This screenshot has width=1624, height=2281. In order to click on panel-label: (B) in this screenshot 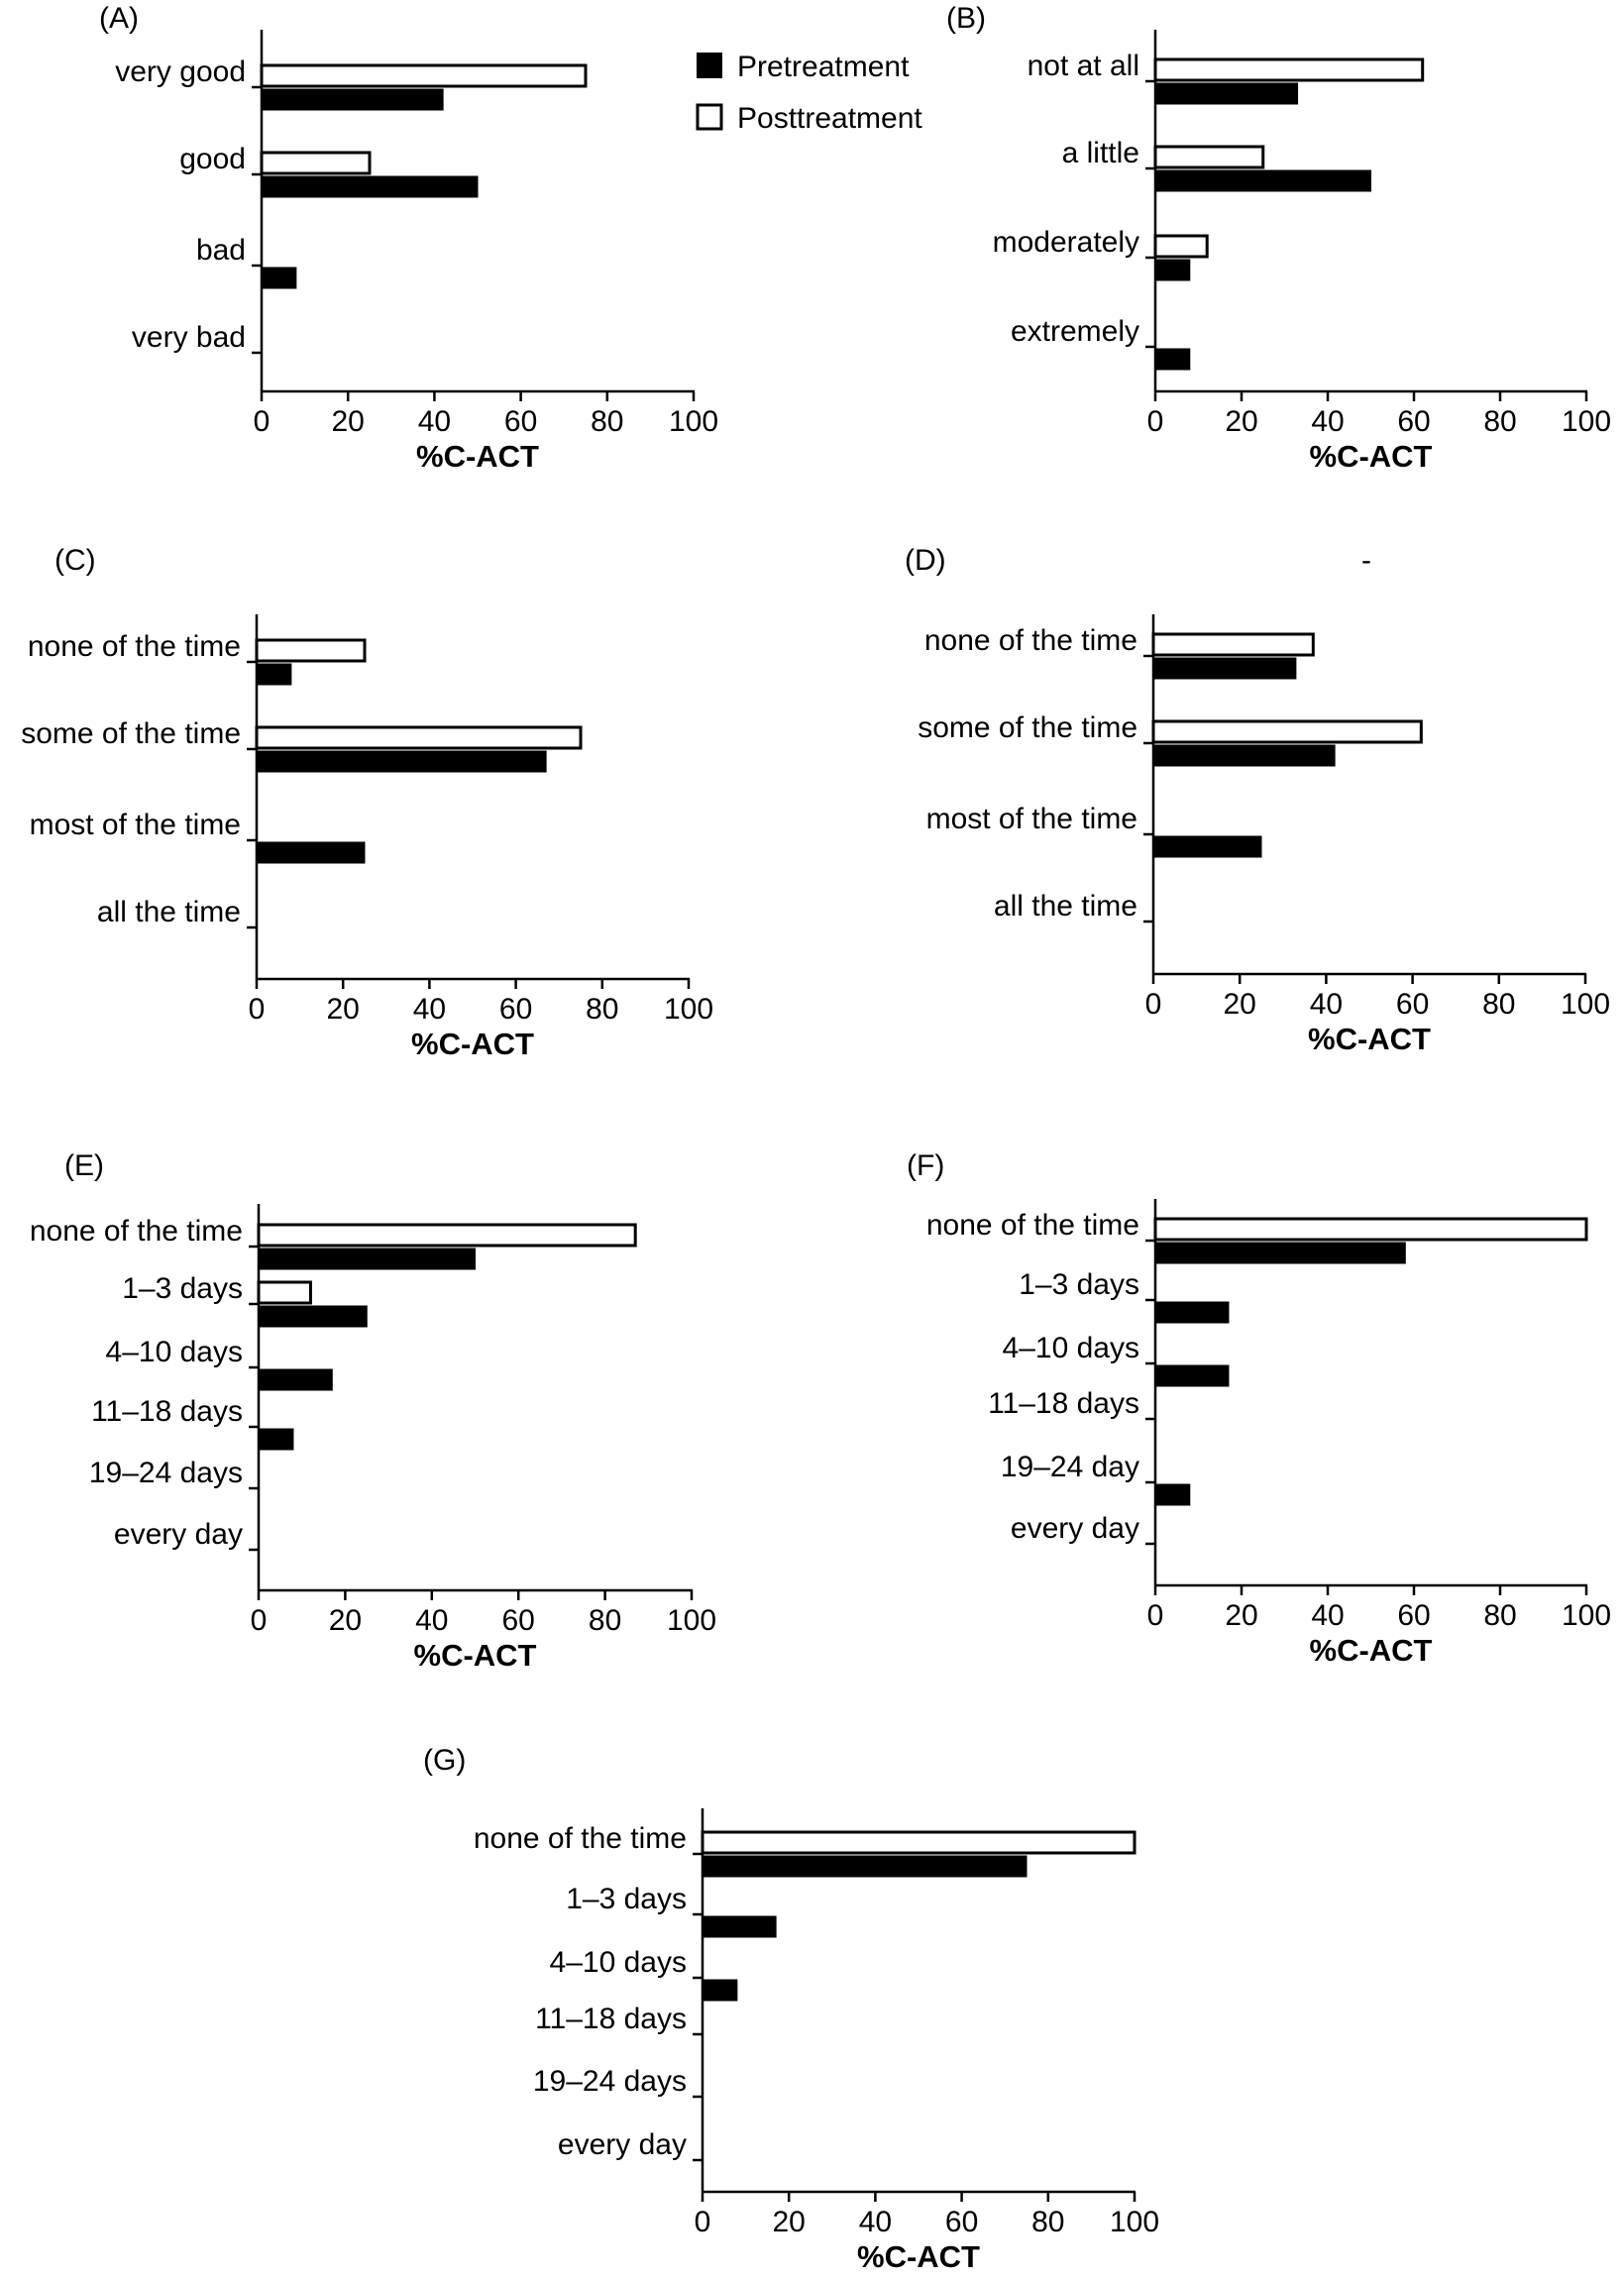, I will do `click(966, 18)`.